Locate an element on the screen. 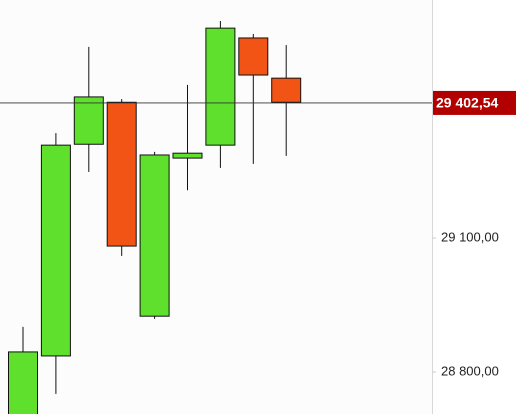 This screenshot has width=516, height=414. price-label-bg is located at coordinates (474, 102).